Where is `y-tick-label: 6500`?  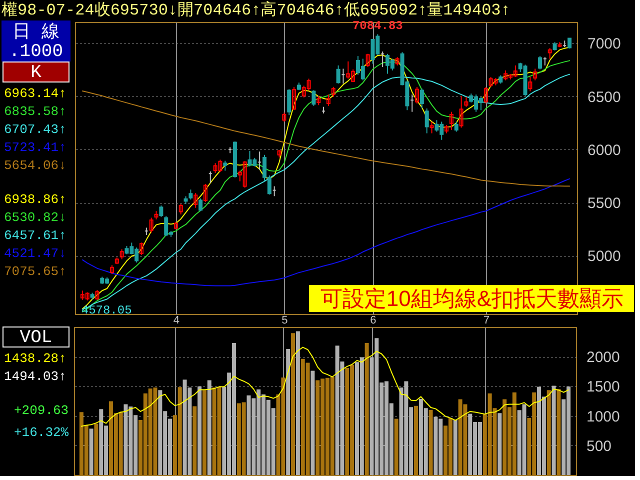
y-tick-label: 6500 is located at coordinates (604, 97).